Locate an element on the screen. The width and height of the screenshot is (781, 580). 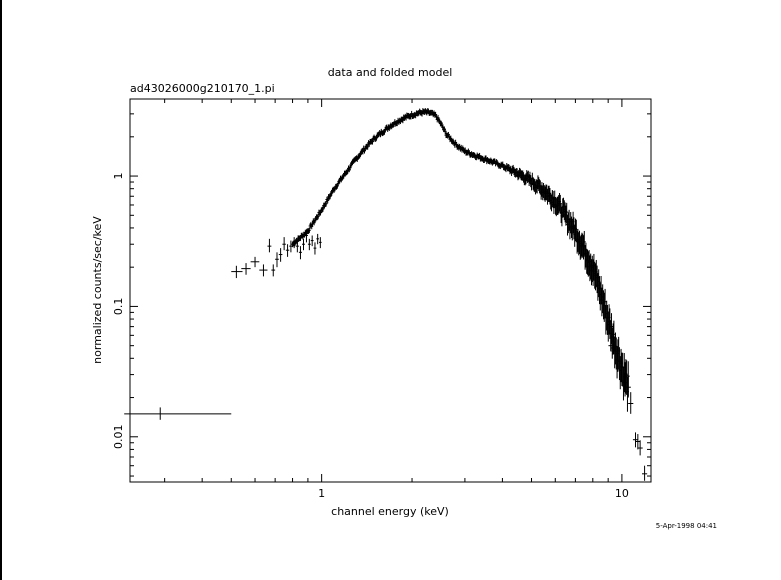
x-tick-label: 10 is located at coordinates (622, 493).